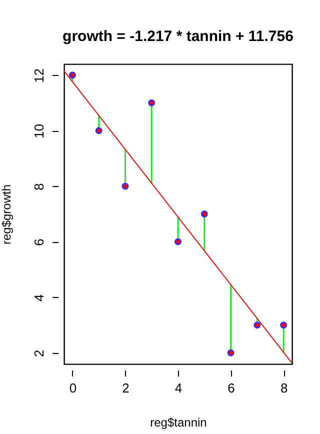 The width and height of the screenshot is (320, 434). I want to click on x-tick-label: 8, so click(284, 388).